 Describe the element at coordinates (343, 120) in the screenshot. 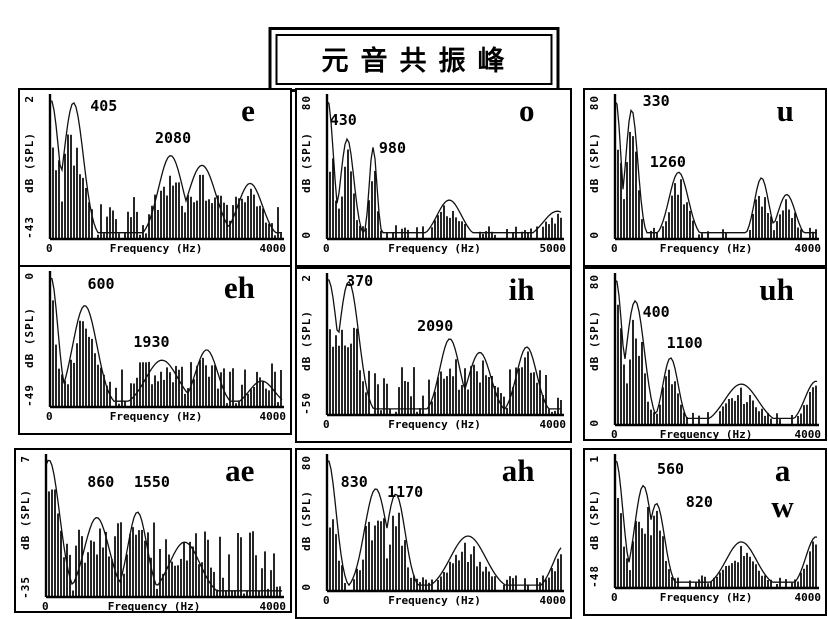

I see `formant-label-o-1: 430` at that location.